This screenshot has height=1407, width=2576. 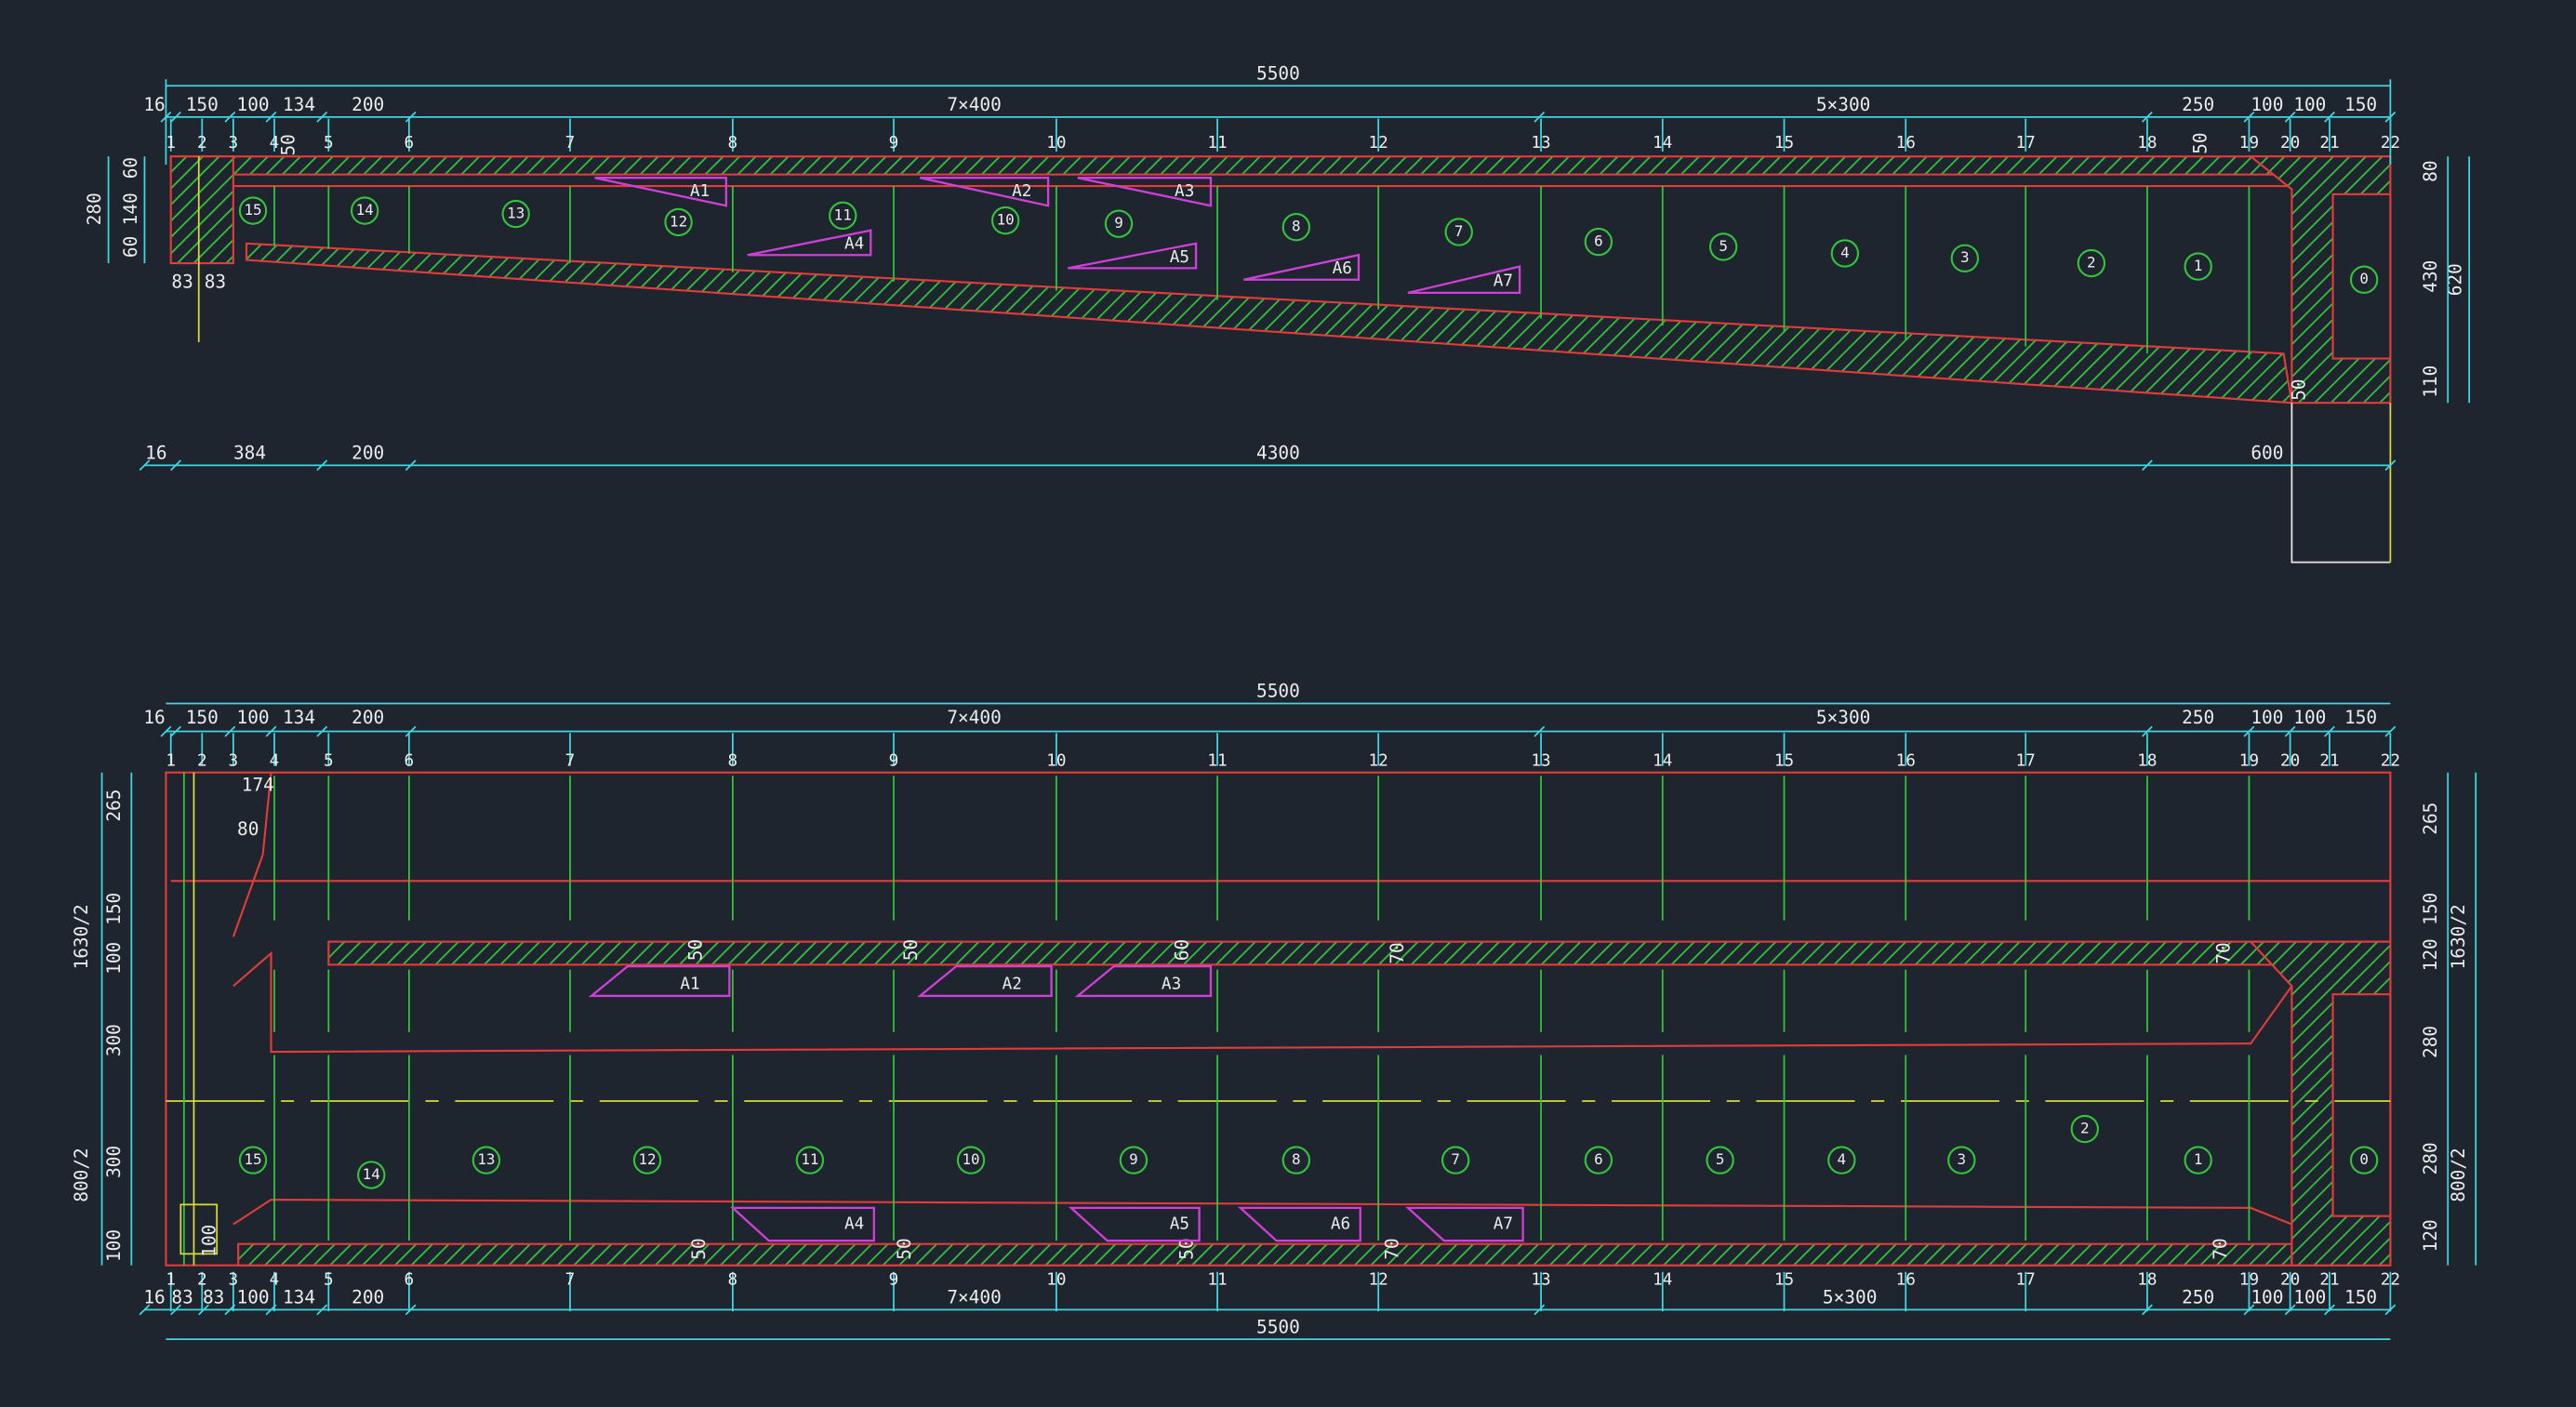 I want to click on dimension-label: 7×400, so click(x=974, y=1297).